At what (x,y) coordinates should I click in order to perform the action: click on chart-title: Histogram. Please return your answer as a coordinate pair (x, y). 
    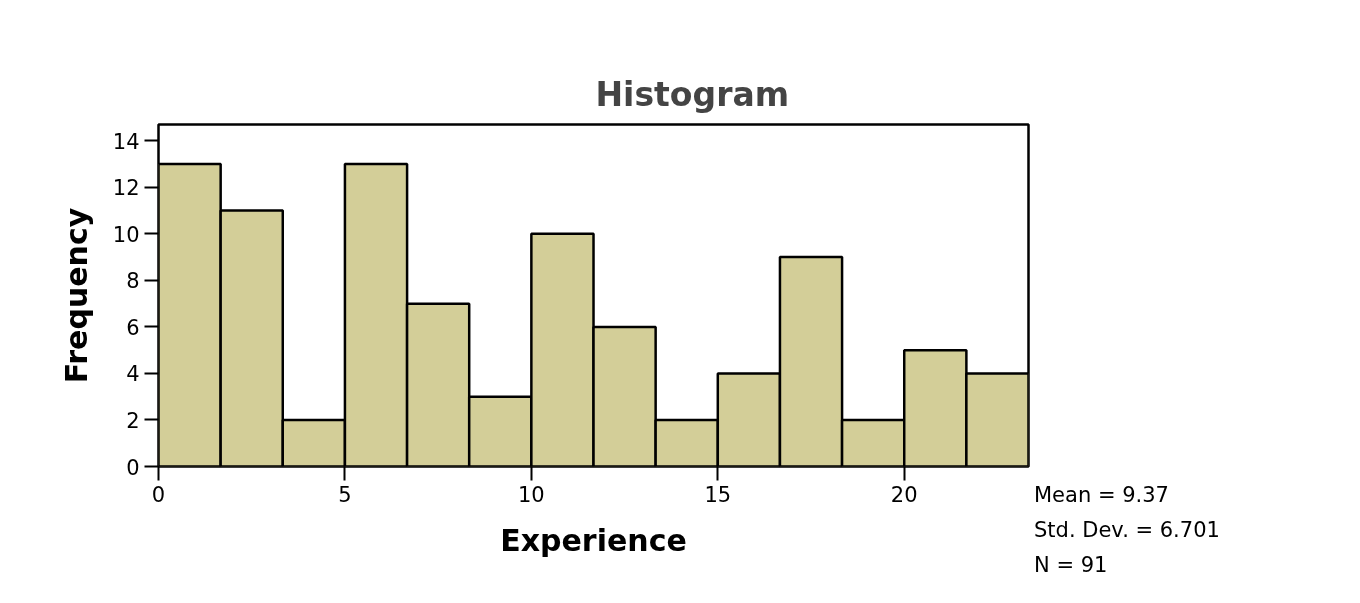
    Looking at the image, I should click on (692, 94).